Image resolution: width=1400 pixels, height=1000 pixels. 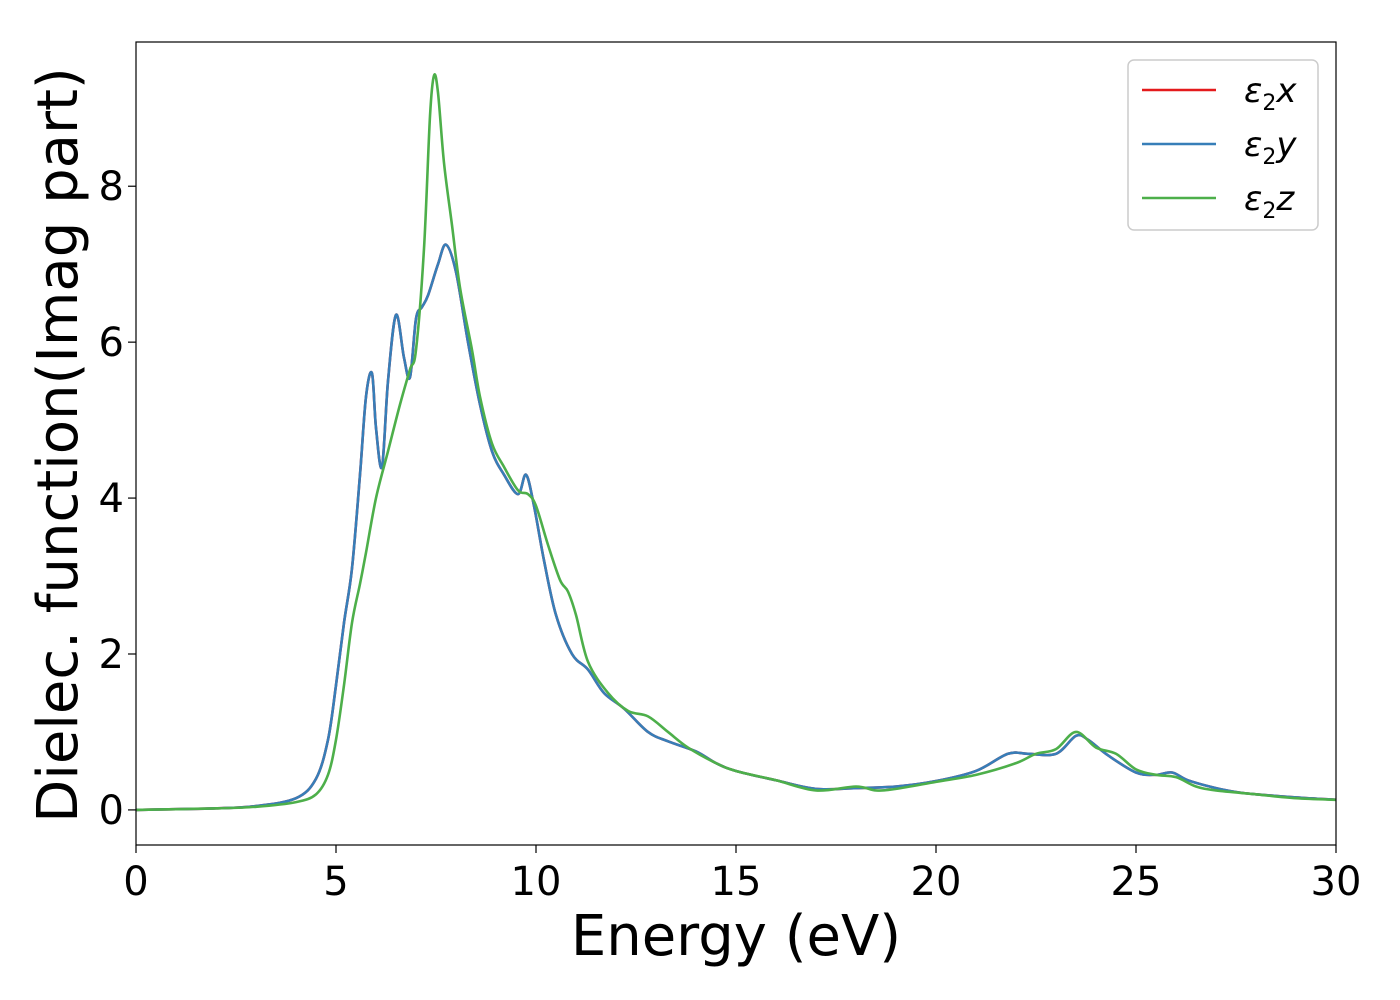 I want to click on x-tick-label: 25, so click(x=1136, y=882).